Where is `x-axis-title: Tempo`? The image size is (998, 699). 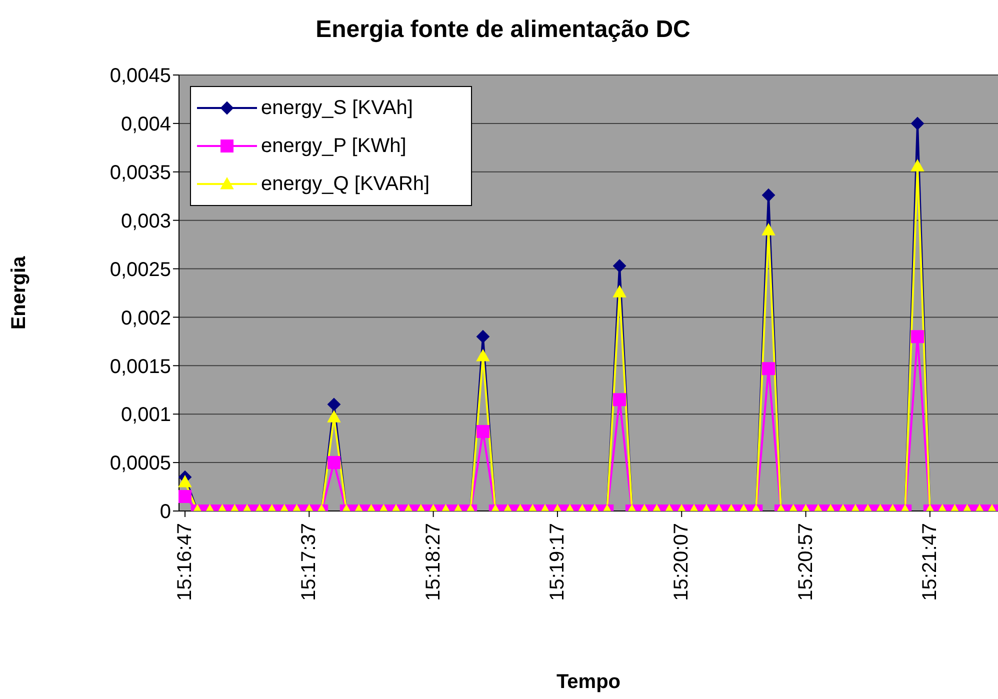 x-axis-title: Tempo is located at coordinates (588, 682).